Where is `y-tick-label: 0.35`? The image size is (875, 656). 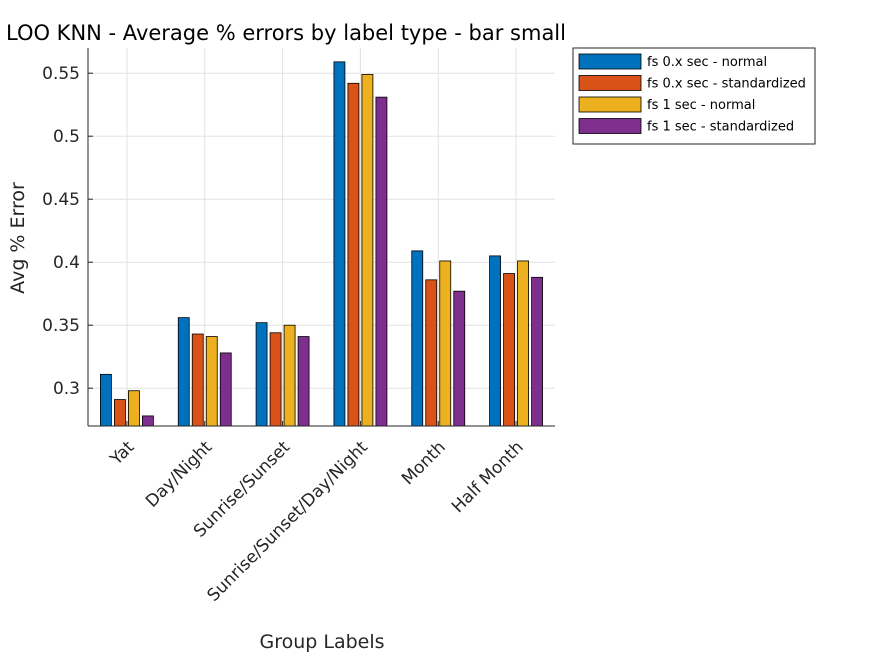 y-tick-label: 0.35 is located at coordinates (61, 326).